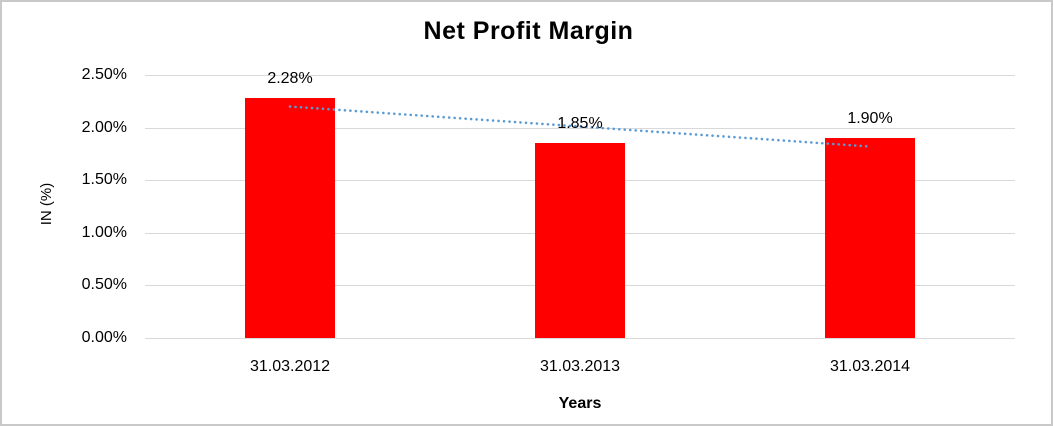 The width and height of the screenshot is (1053, 426). I want to click on y-axis-title: IN (%), so click(46, 204).